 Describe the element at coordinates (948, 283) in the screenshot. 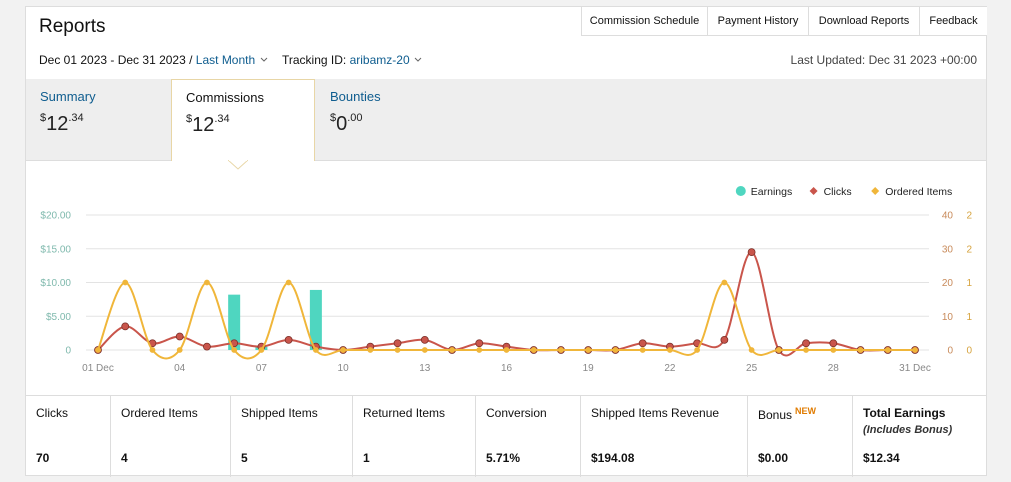

I see `y2-tick-label: 20` at that location.